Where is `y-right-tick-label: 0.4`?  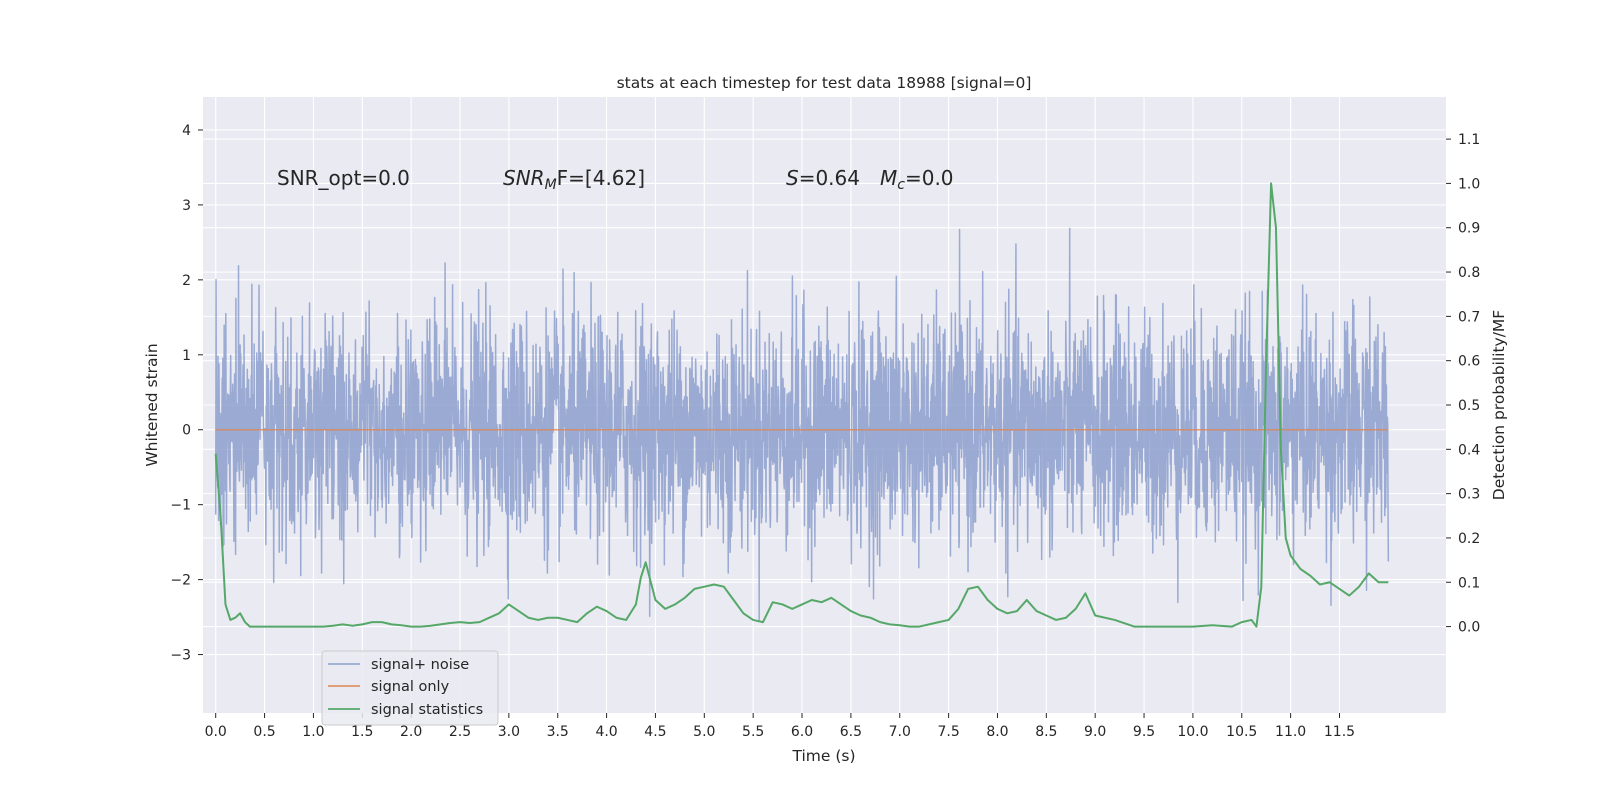
y-right-tick-label: 0.4 is located at coordinates (1469, 450).